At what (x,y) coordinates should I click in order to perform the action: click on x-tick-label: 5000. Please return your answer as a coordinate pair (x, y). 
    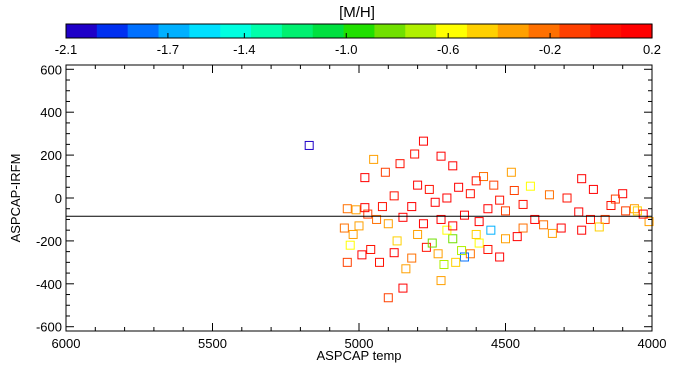
    Looking at the image, I should click on (359, 343).